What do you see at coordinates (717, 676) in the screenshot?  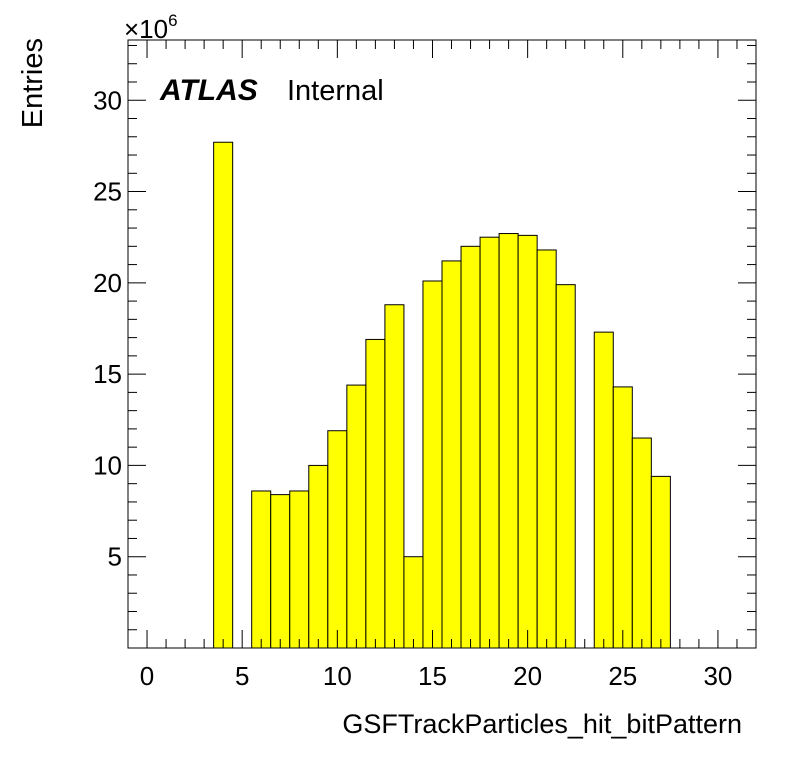 I see `x-tick-label: 30` at bounding box center [717, 676].